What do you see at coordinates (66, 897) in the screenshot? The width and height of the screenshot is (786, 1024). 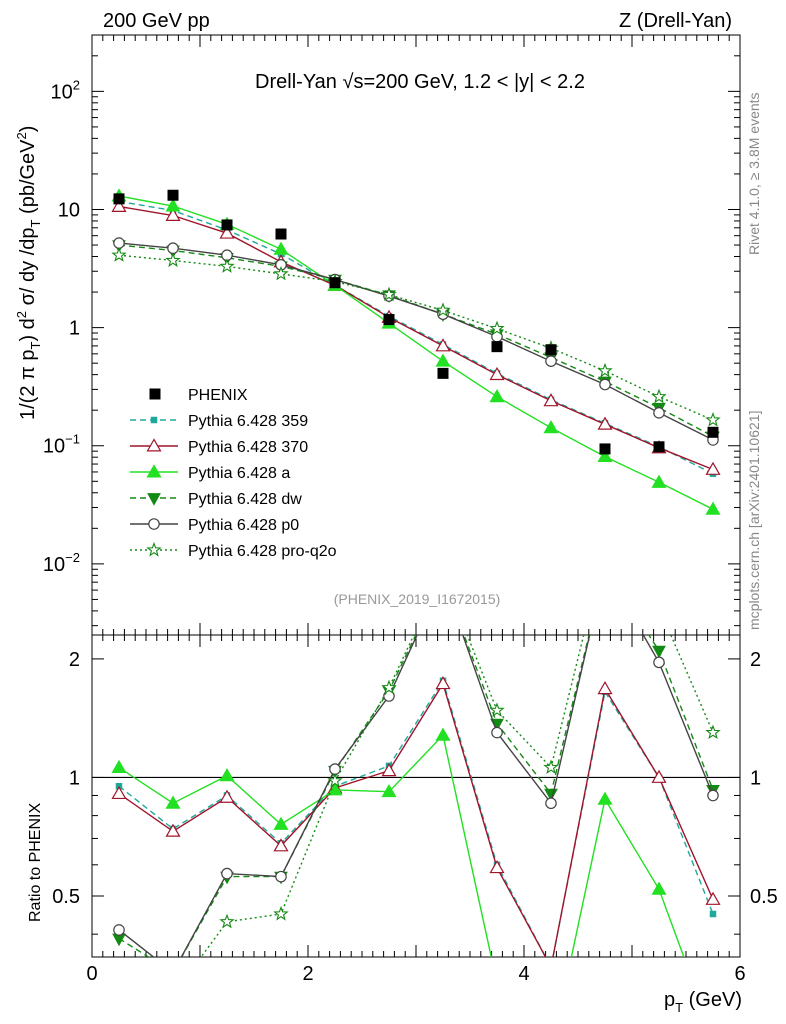 I see `ratio-tick-label-left: 0.5` at bounding box center [66, 897].